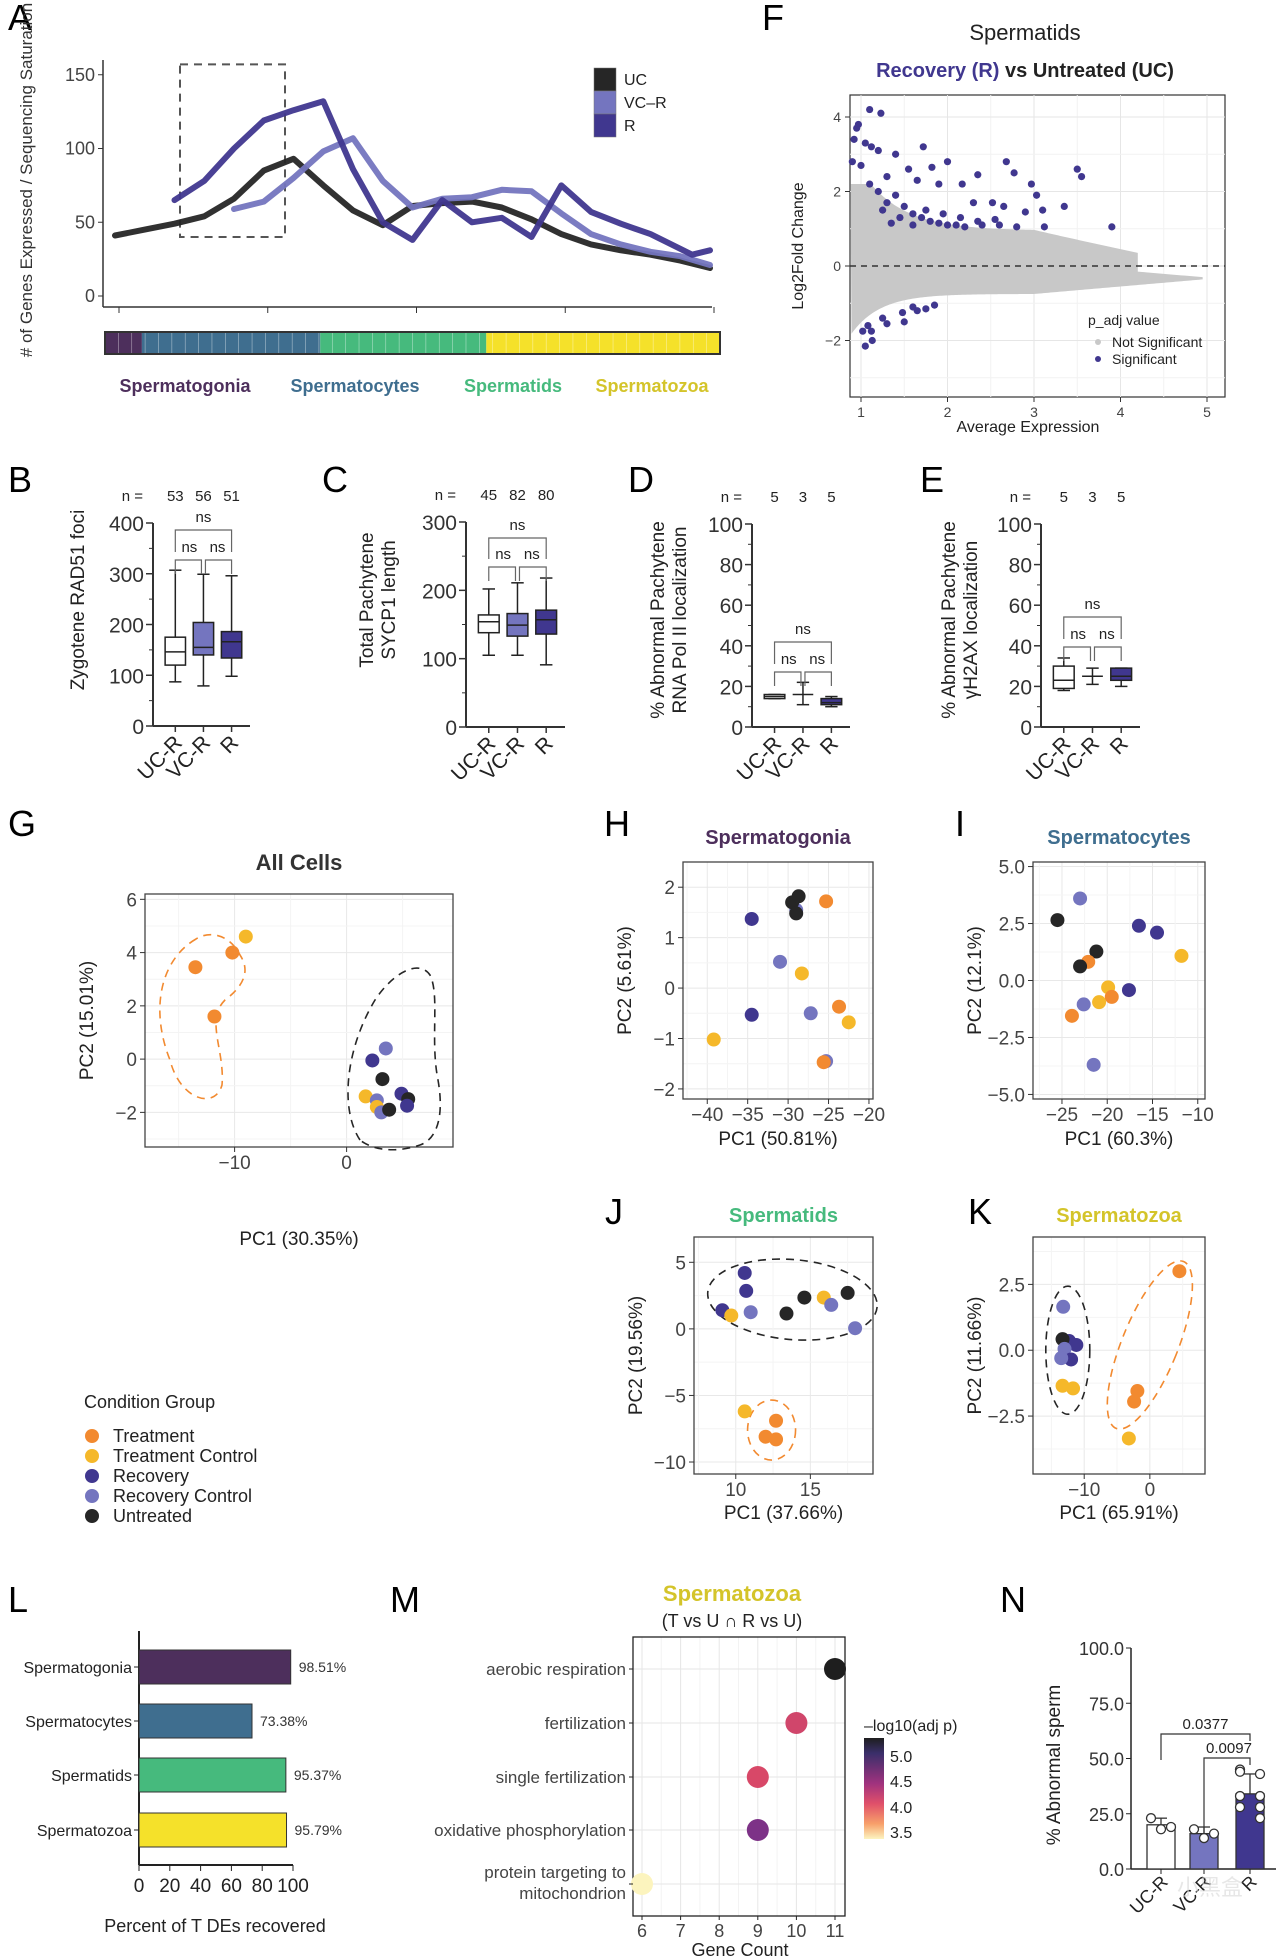  I want to click on category-label: Spermatocytes, so click(78, 1722).